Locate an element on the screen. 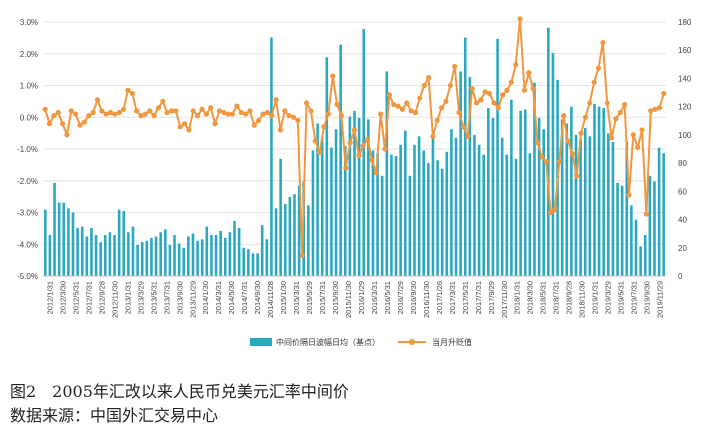  x-tick-label: 2019/1/31 is located at coordinates (595, 297).